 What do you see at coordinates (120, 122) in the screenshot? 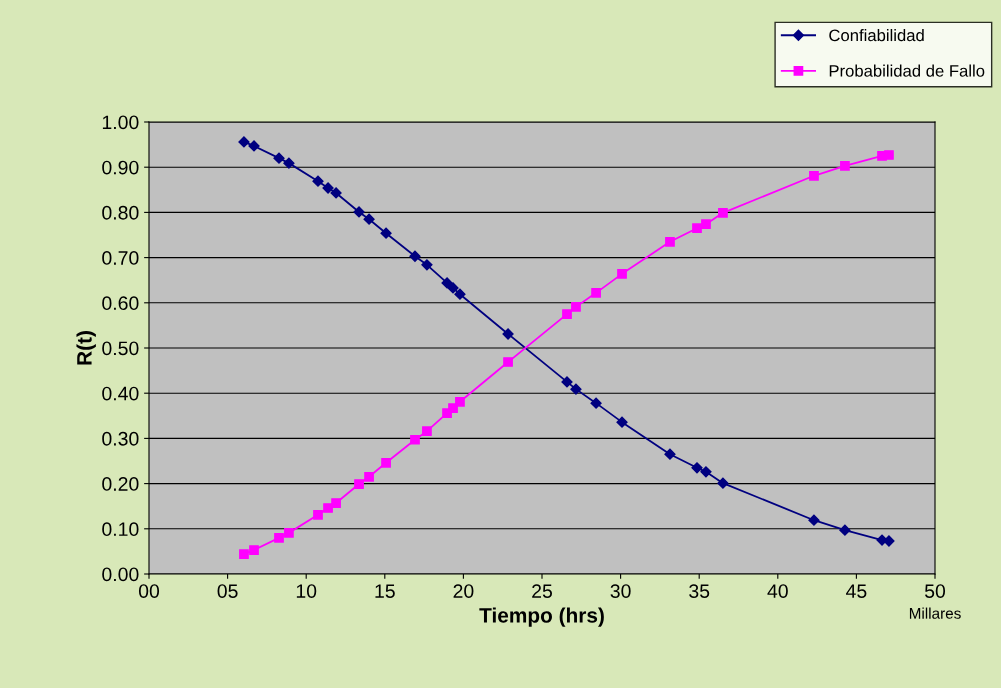
I see `y-tick-label: 1.00` at bounding box center [120, 122].